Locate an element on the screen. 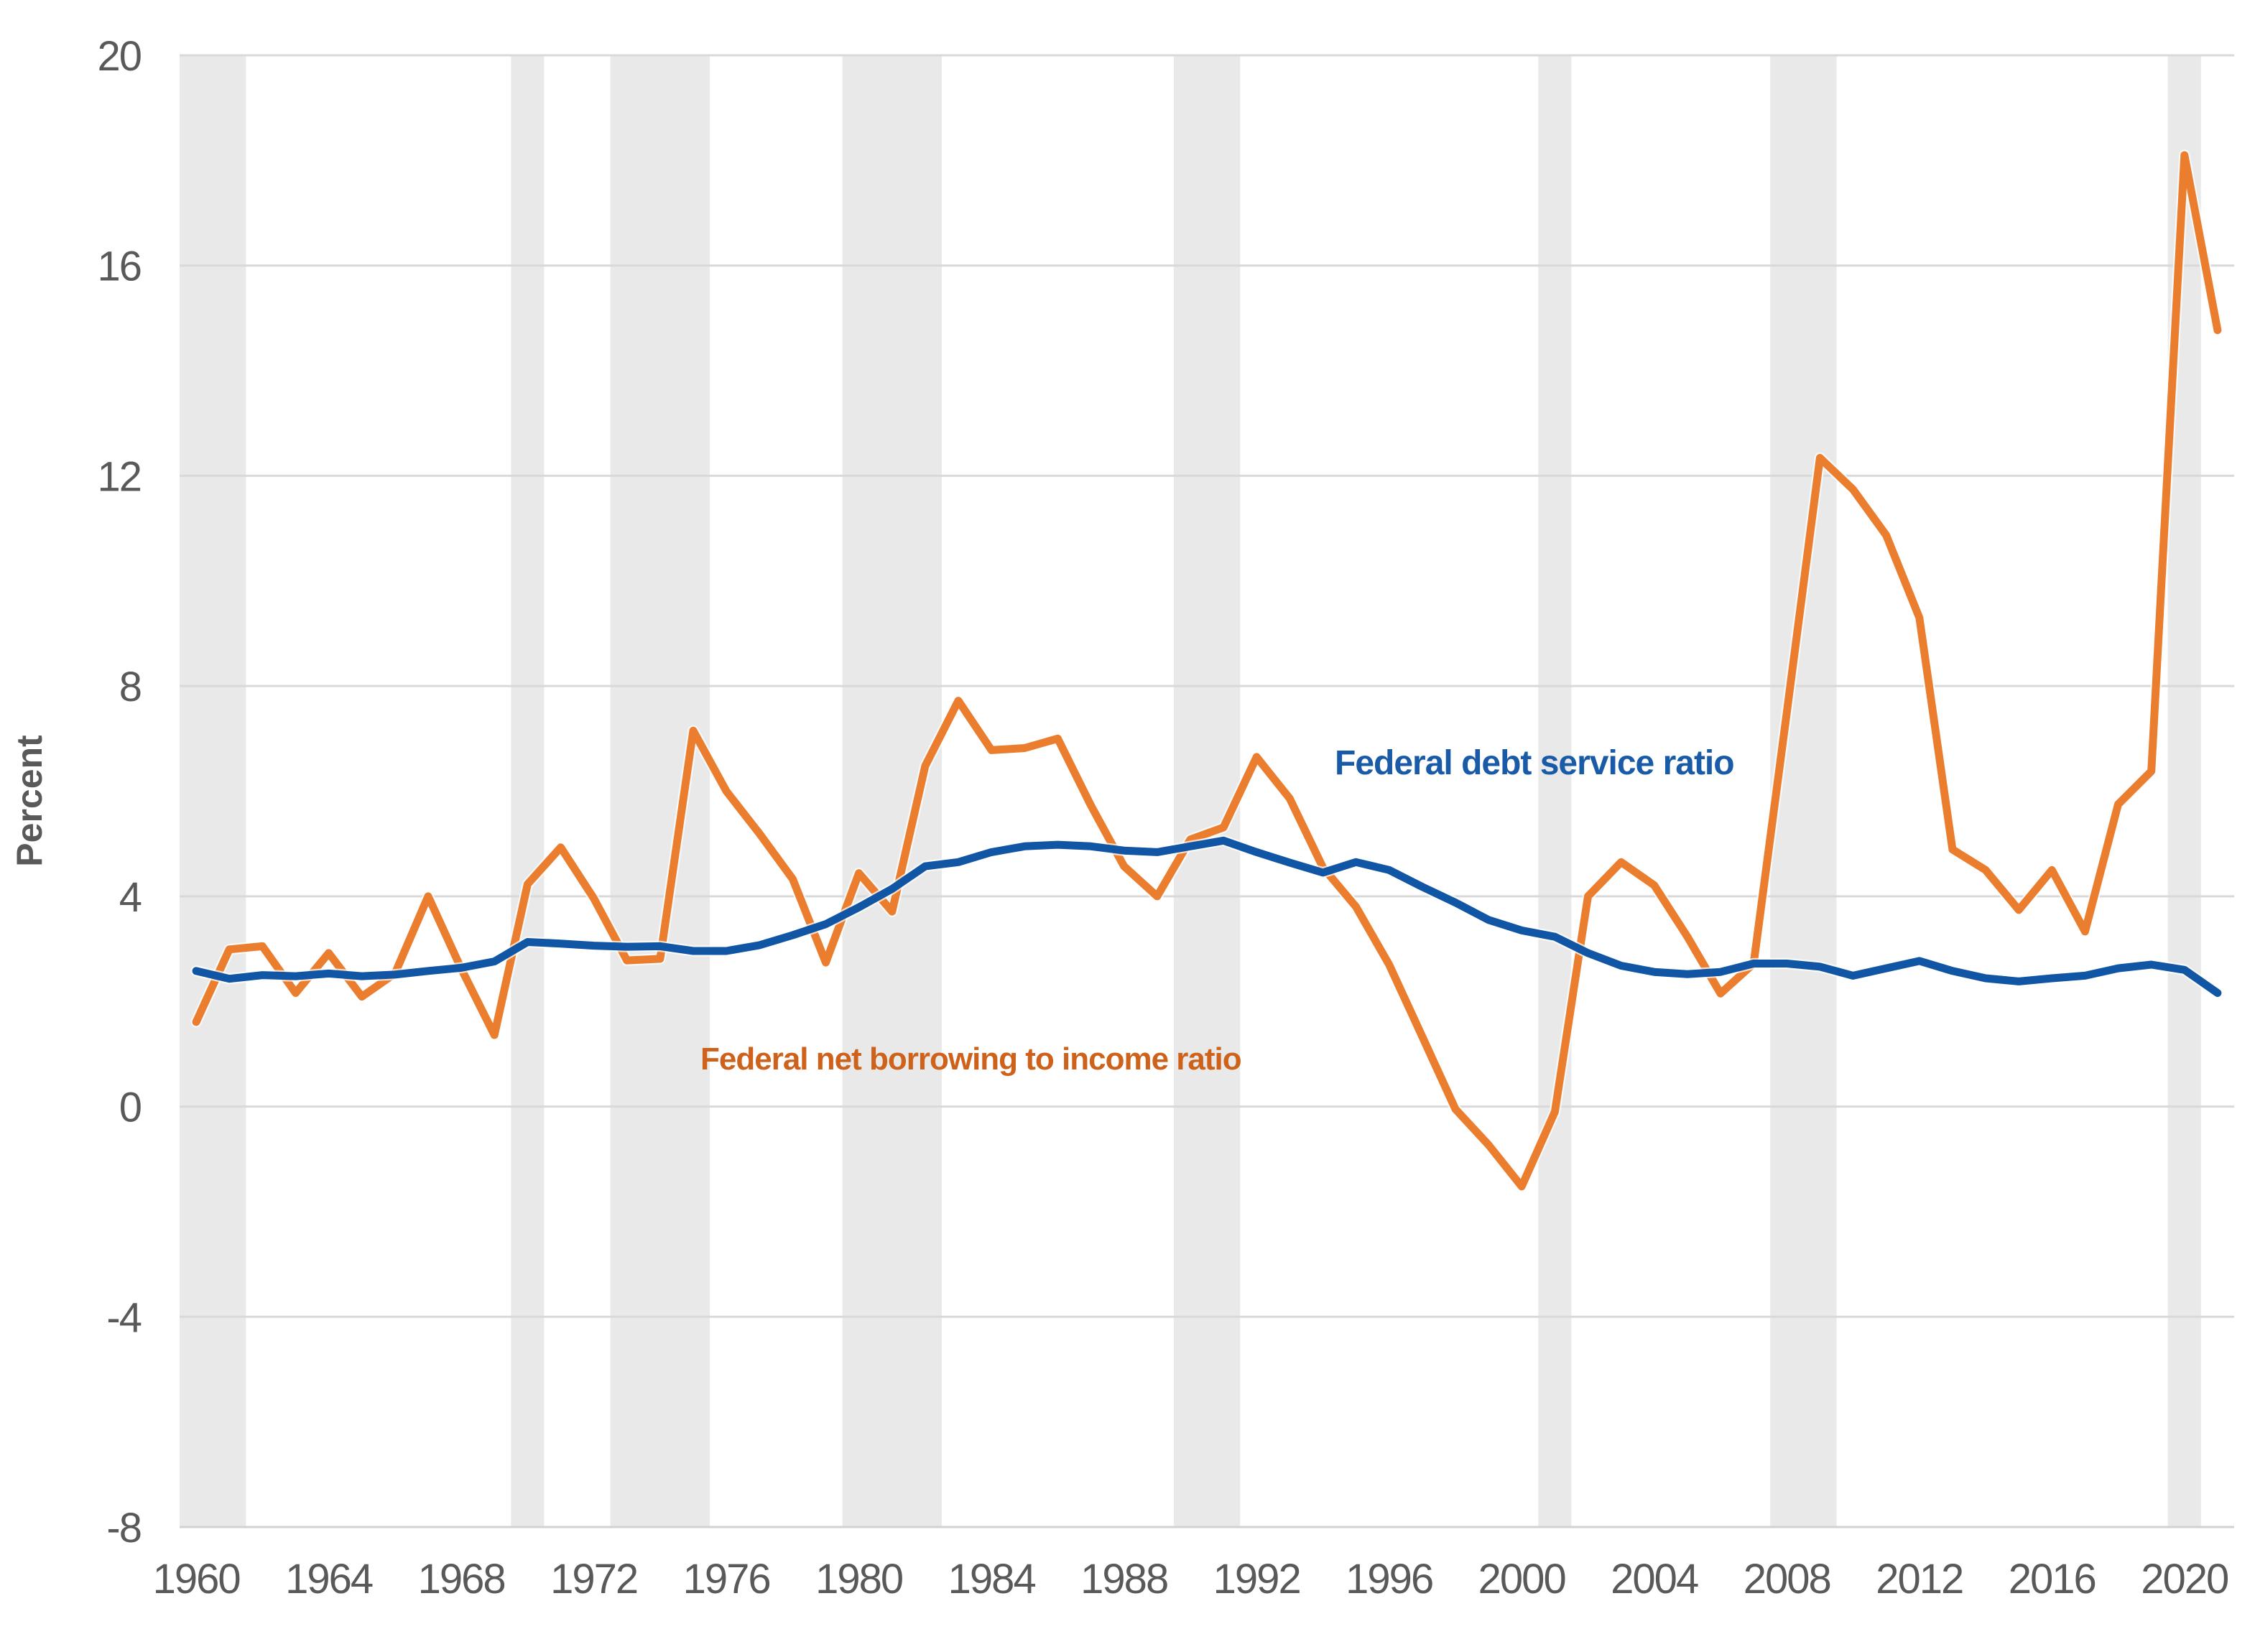 Image resolution: width=2255 pixels, height=1652 pixels. svg-text: 1984 is located at coordinates (992, 1579).